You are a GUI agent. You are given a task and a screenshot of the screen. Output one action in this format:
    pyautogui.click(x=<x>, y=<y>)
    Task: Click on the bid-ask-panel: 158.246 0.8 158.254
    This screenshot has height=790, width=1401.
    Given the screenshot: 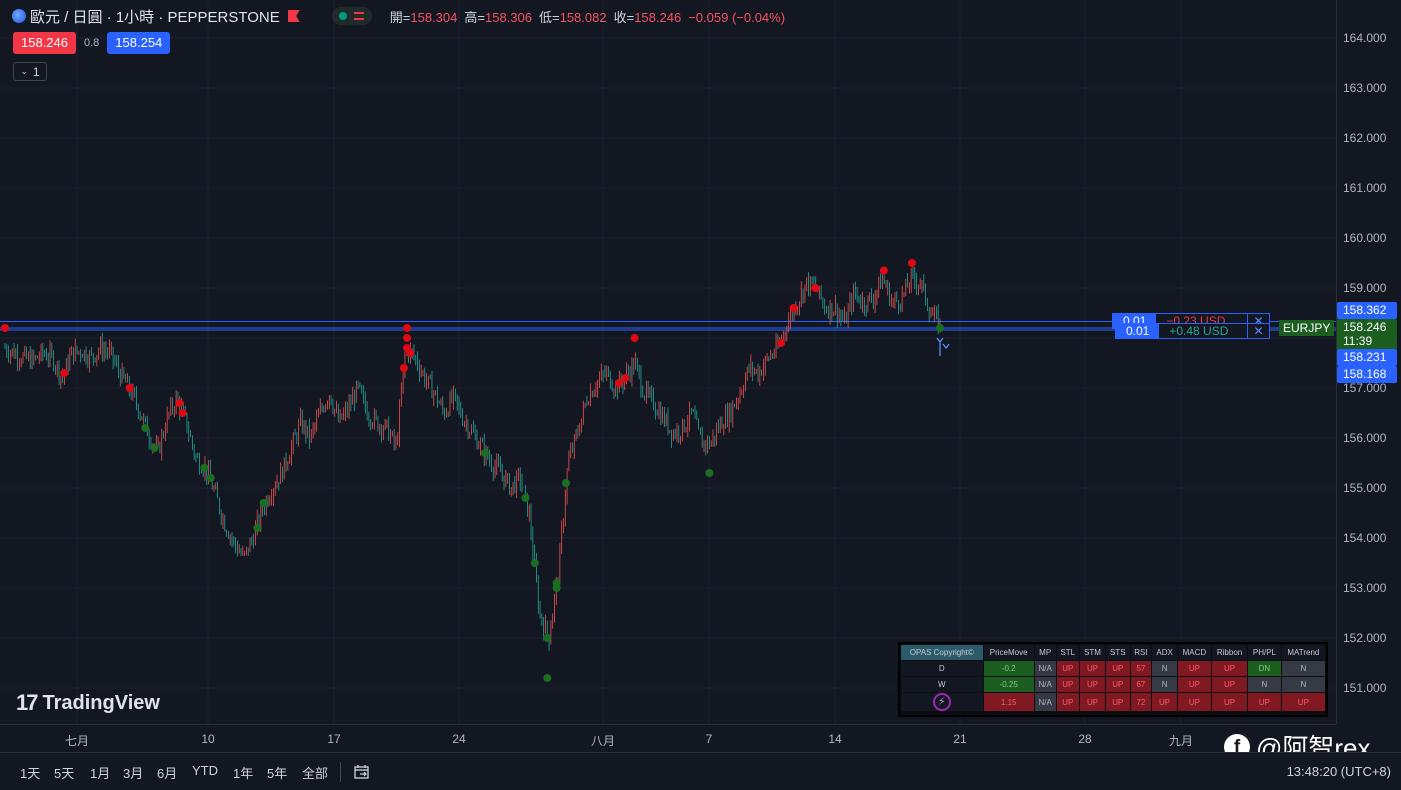 What is the action you would take?
    pyautogui.click(x=92, y=43)
    